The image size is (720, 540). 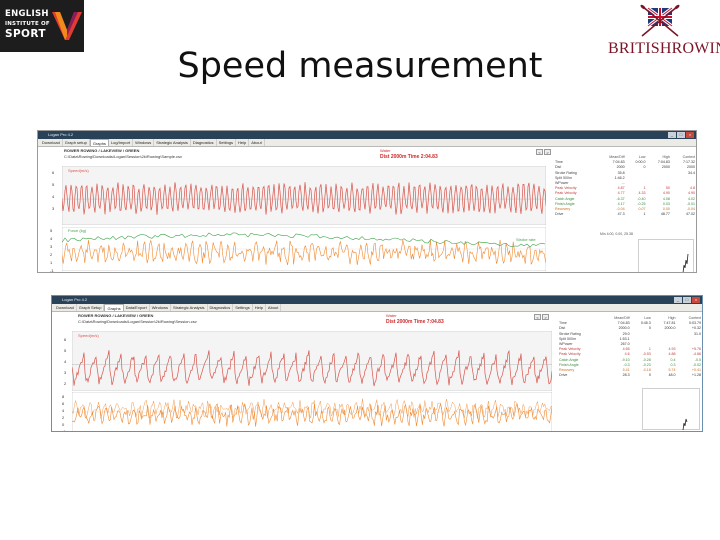 I want to click on stats-value: -0.23, so click(x=646, y=364).